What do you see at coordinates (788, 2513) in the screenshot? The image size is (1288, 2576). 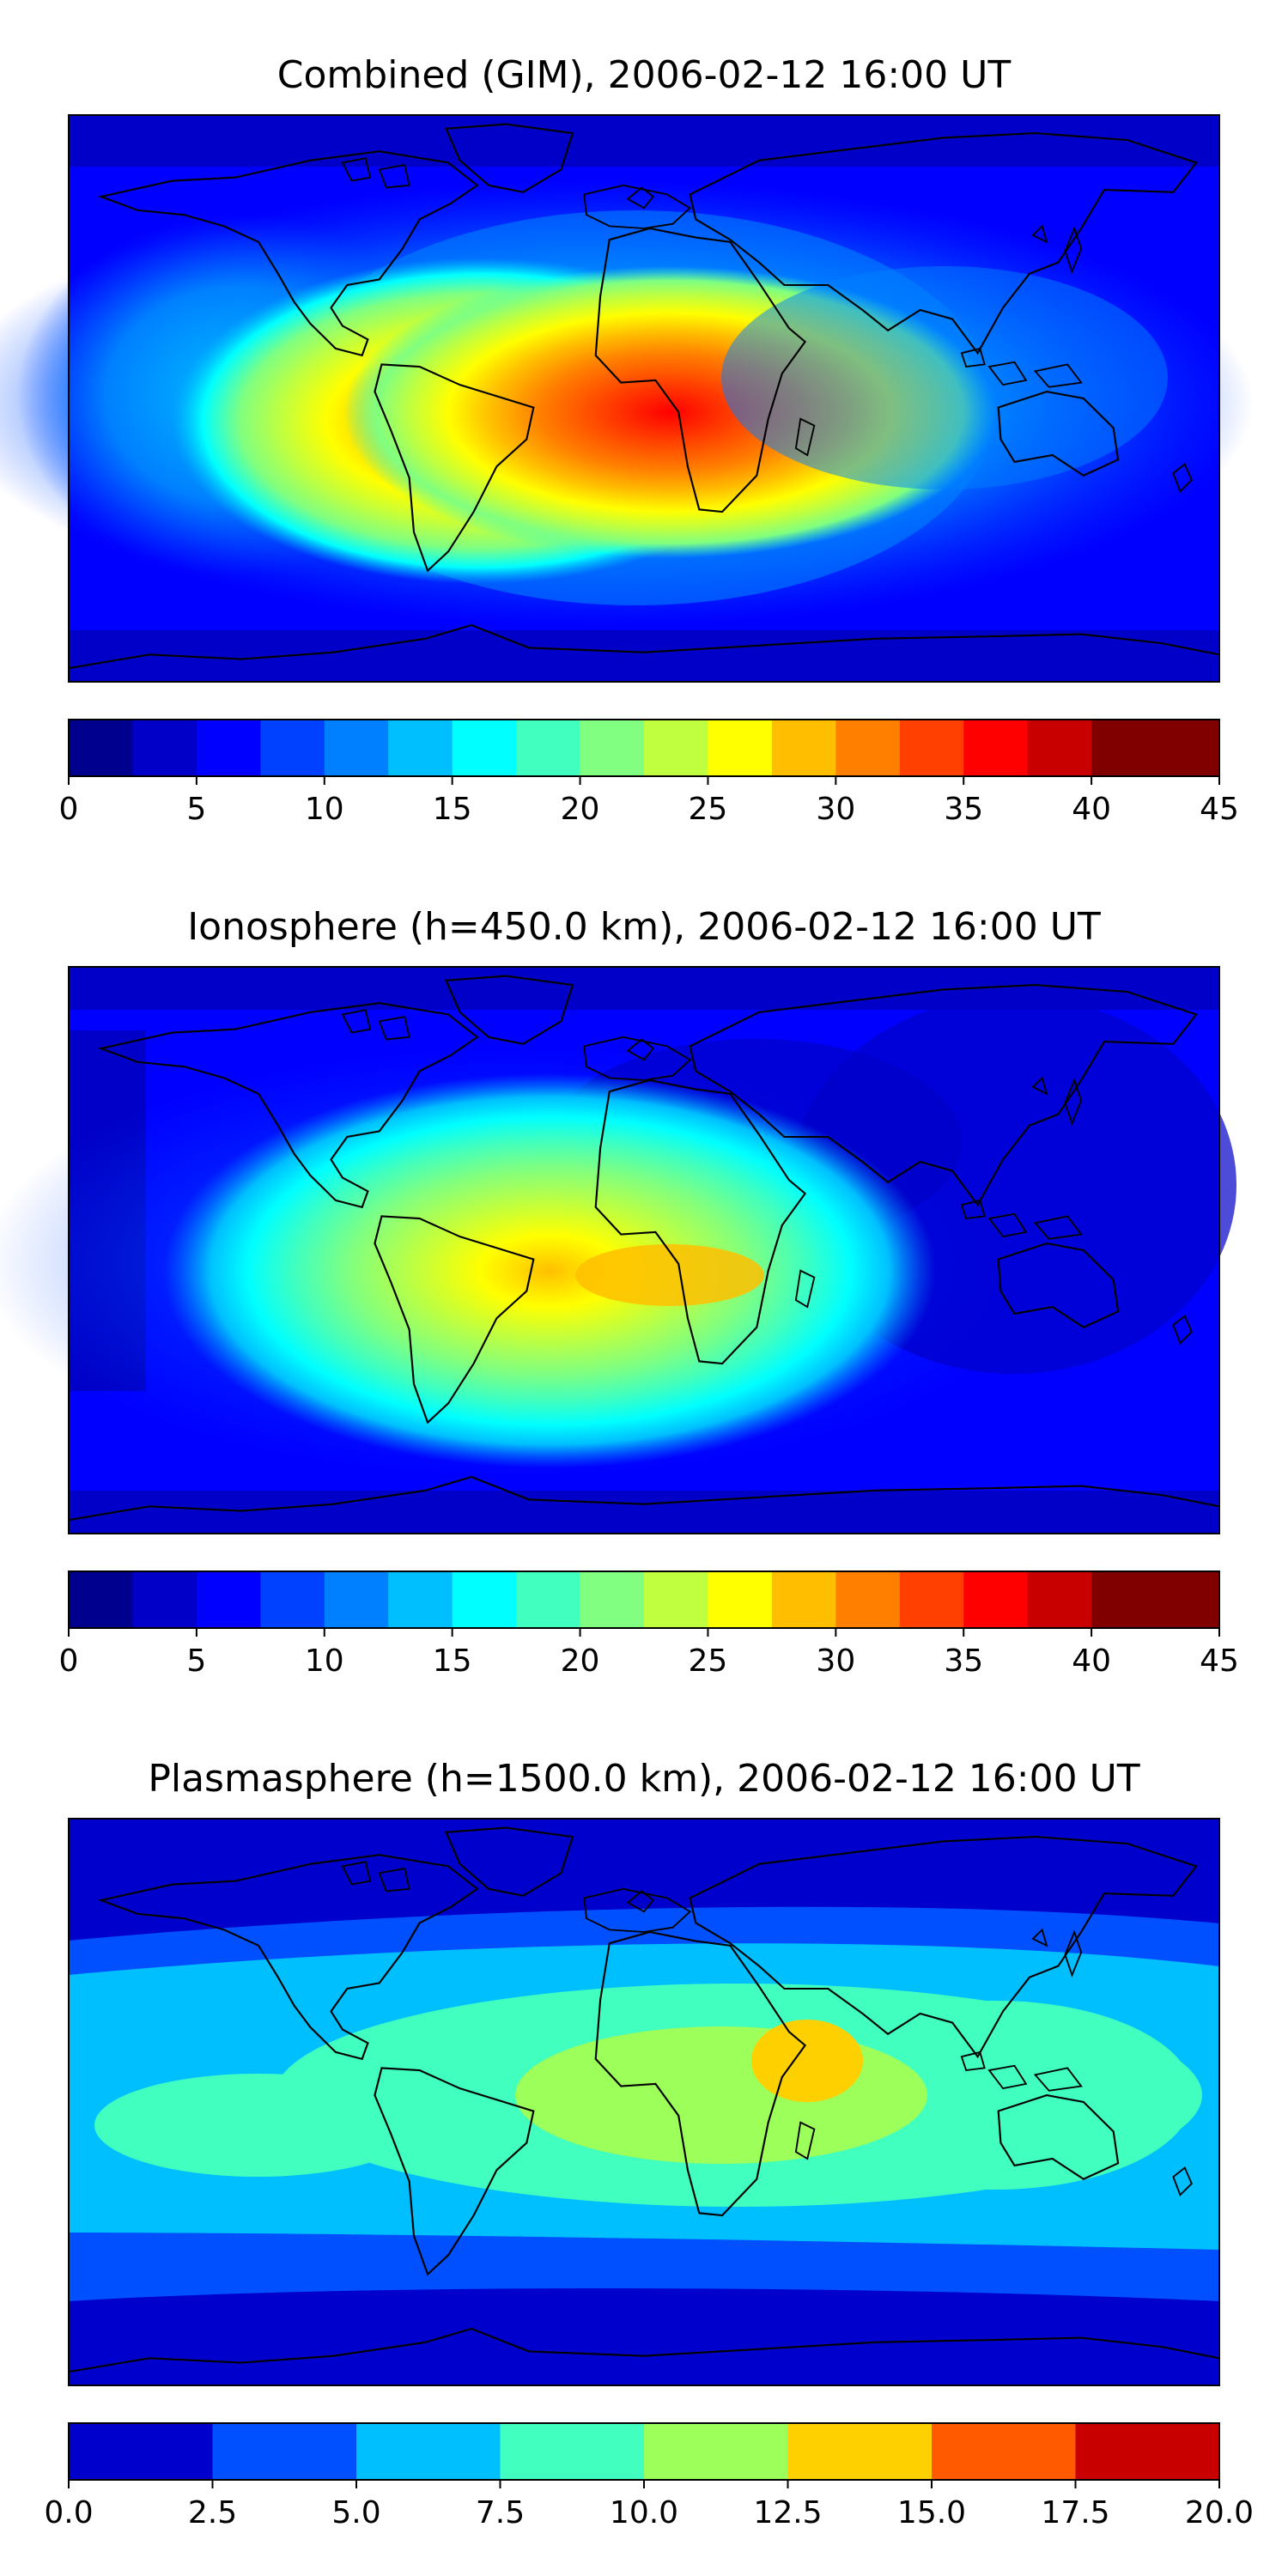 I see `colorbar-tick-label: 12.5` at bounding box center [788, 2513].